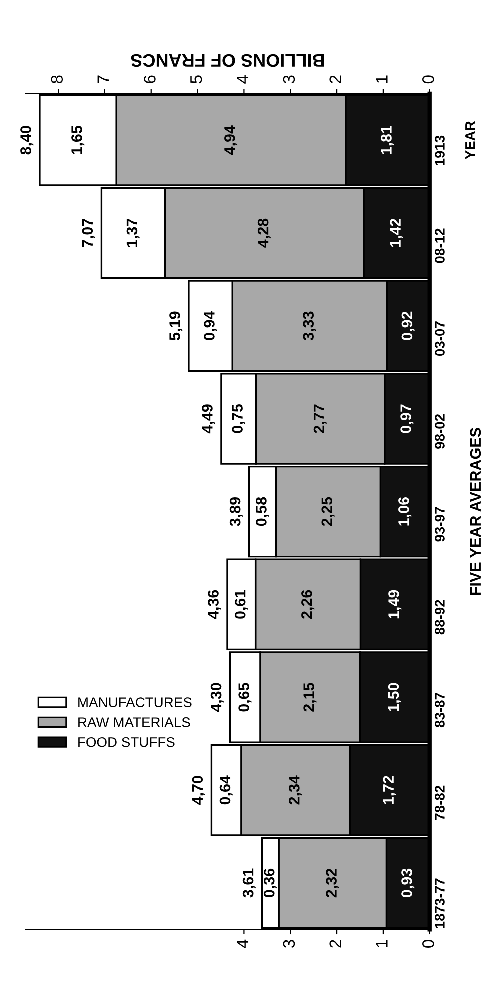 The width and height of the screenshot is (501, 989). Describe the element at coordinates (382, 944) in the screenshot. I see `x-tick-label: 1` at that location.